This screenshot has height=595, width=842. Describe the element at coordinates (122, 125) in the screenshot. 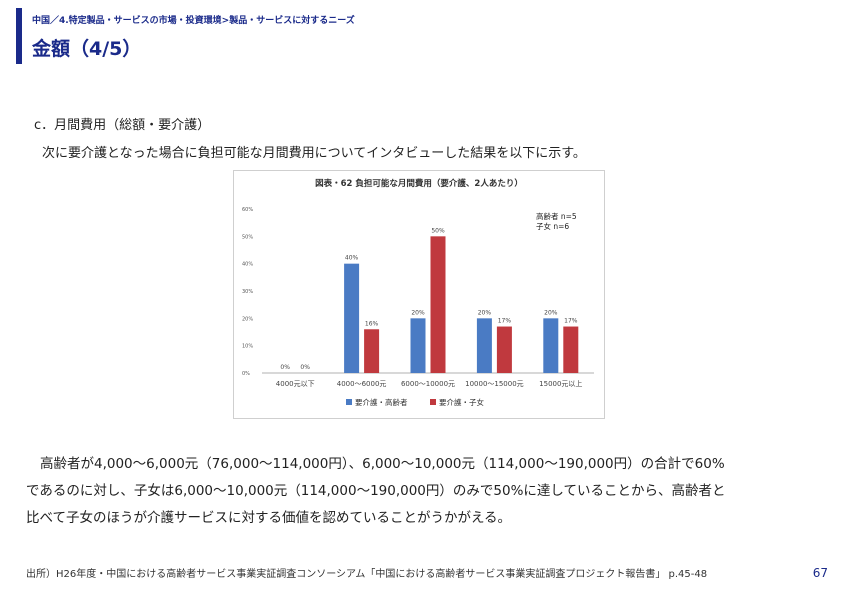

I see `section-heading: c．月間費用（総額・要介護）` at that location.